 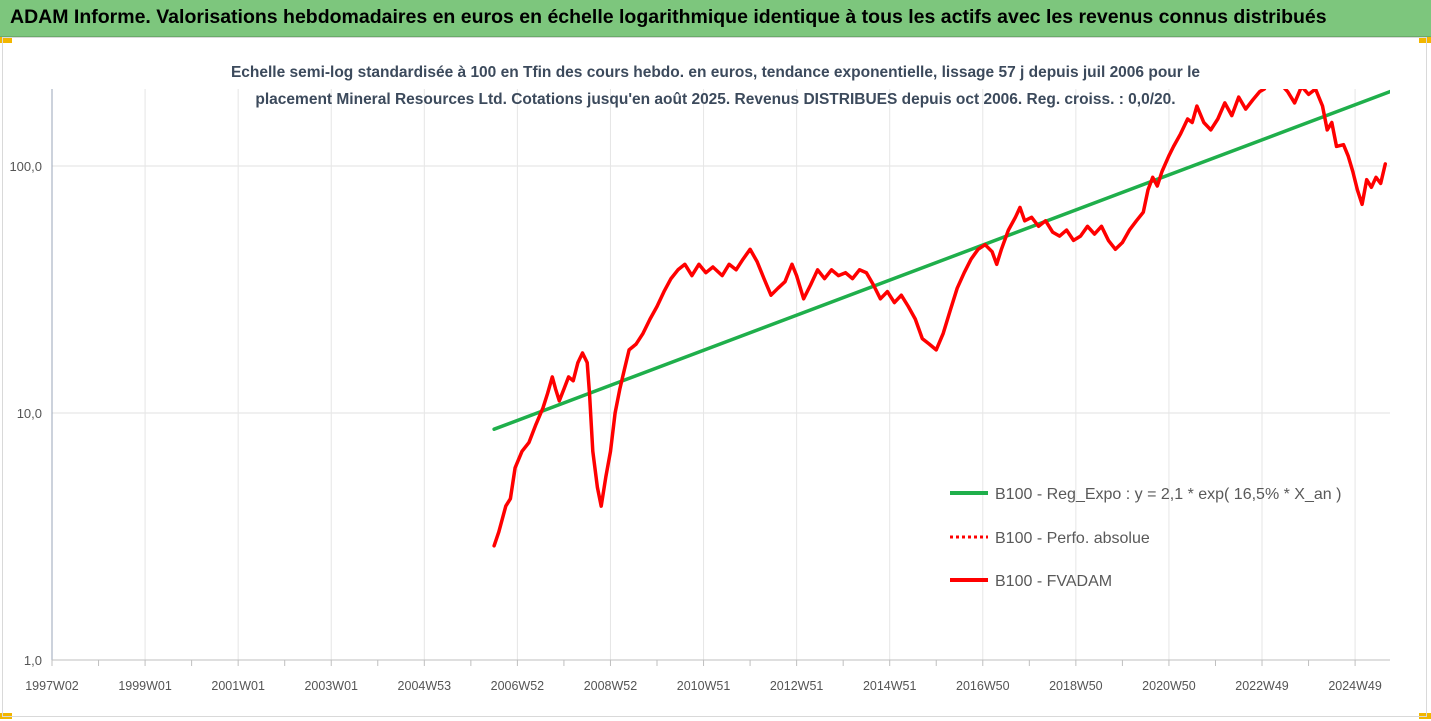 What do you see at coordinates (983, 686) in the screenshot?
I see `x-tick-label: 2016W50` at bounding box center [983, 686].